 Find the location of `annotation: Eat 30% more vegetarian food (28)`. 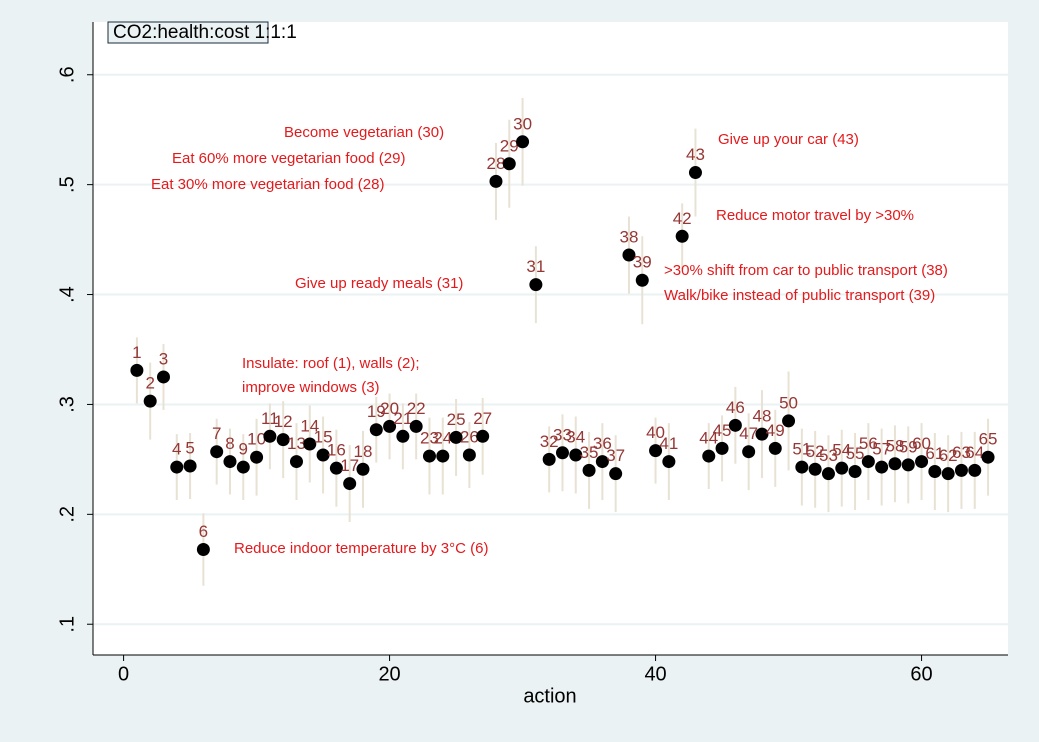

annotation: Eat 30% more vegetarian food (28) is located at coordinates (267, 184).